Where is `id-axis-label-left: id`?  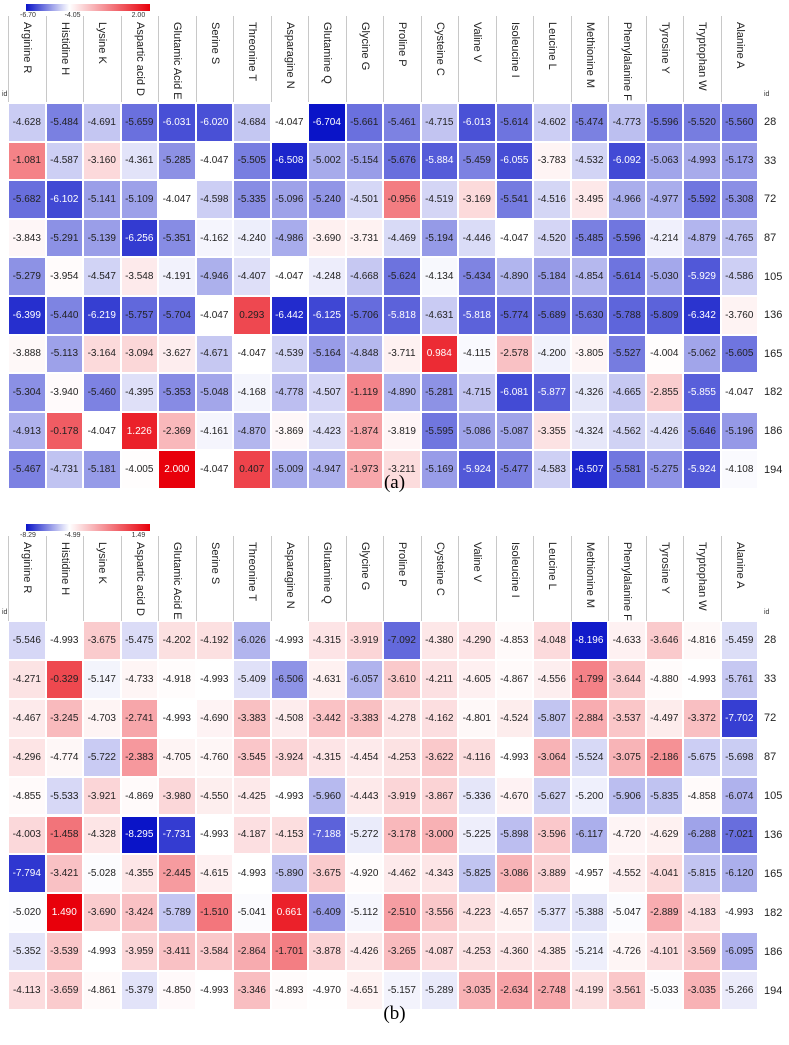
id-axis-label-left: id is located at coordinates (5, 612).